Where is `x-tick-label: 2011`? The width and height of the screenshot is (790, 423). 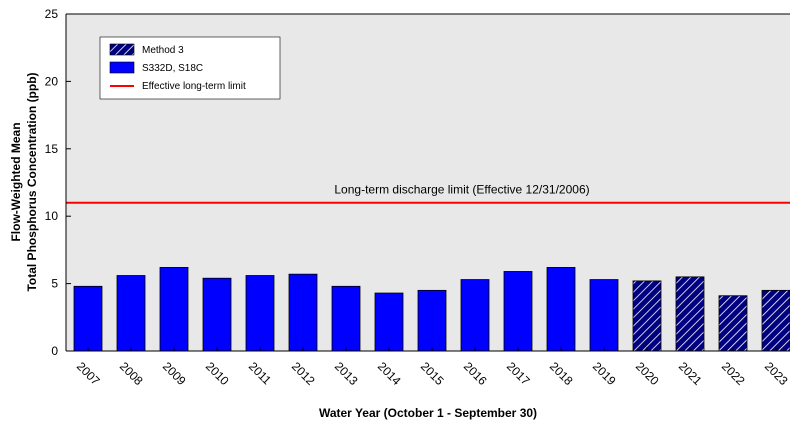 x-tick-label: 2011 is located at coordinates (260, 373).